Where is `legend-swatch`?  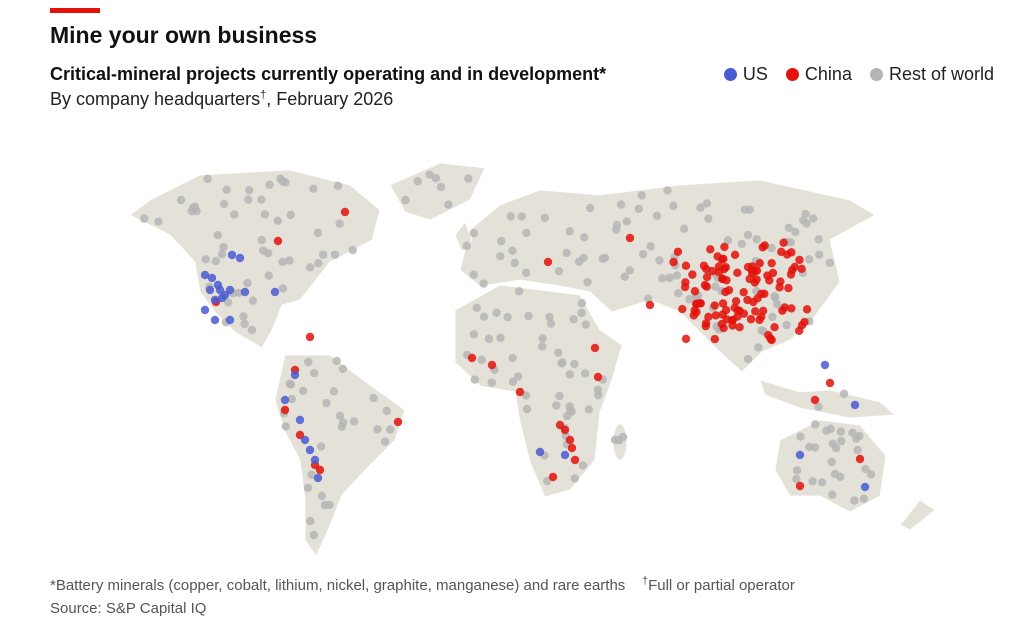 legend-swatch is located at coordinates (876, 74).